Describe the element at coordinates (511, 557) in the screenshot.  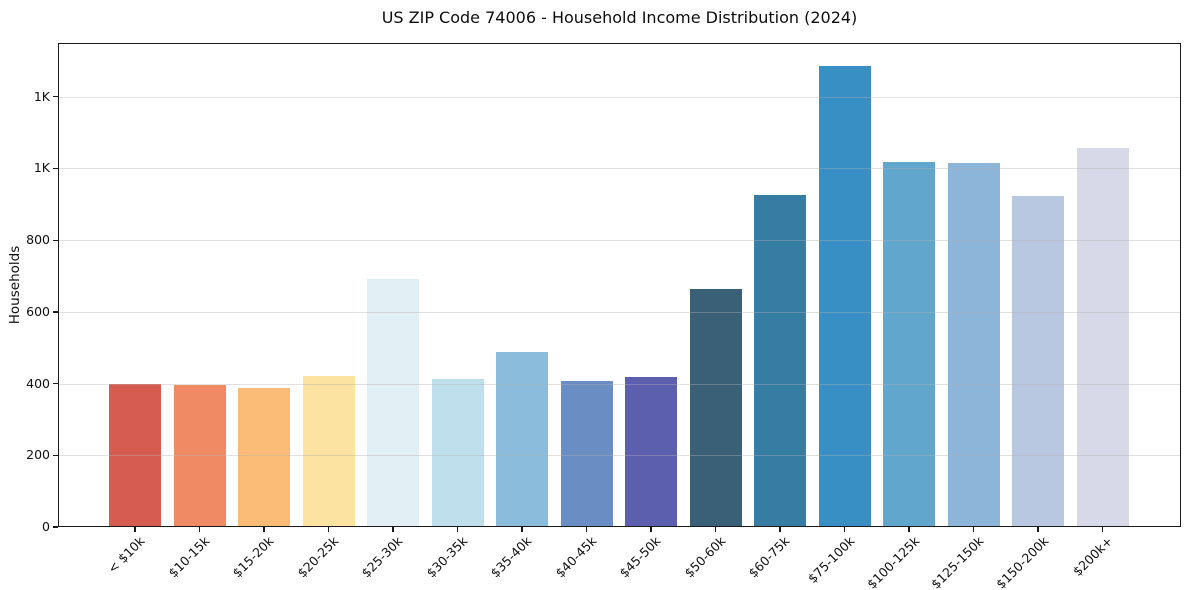
I see `x-tick-label-text: $35-40k` at that location.